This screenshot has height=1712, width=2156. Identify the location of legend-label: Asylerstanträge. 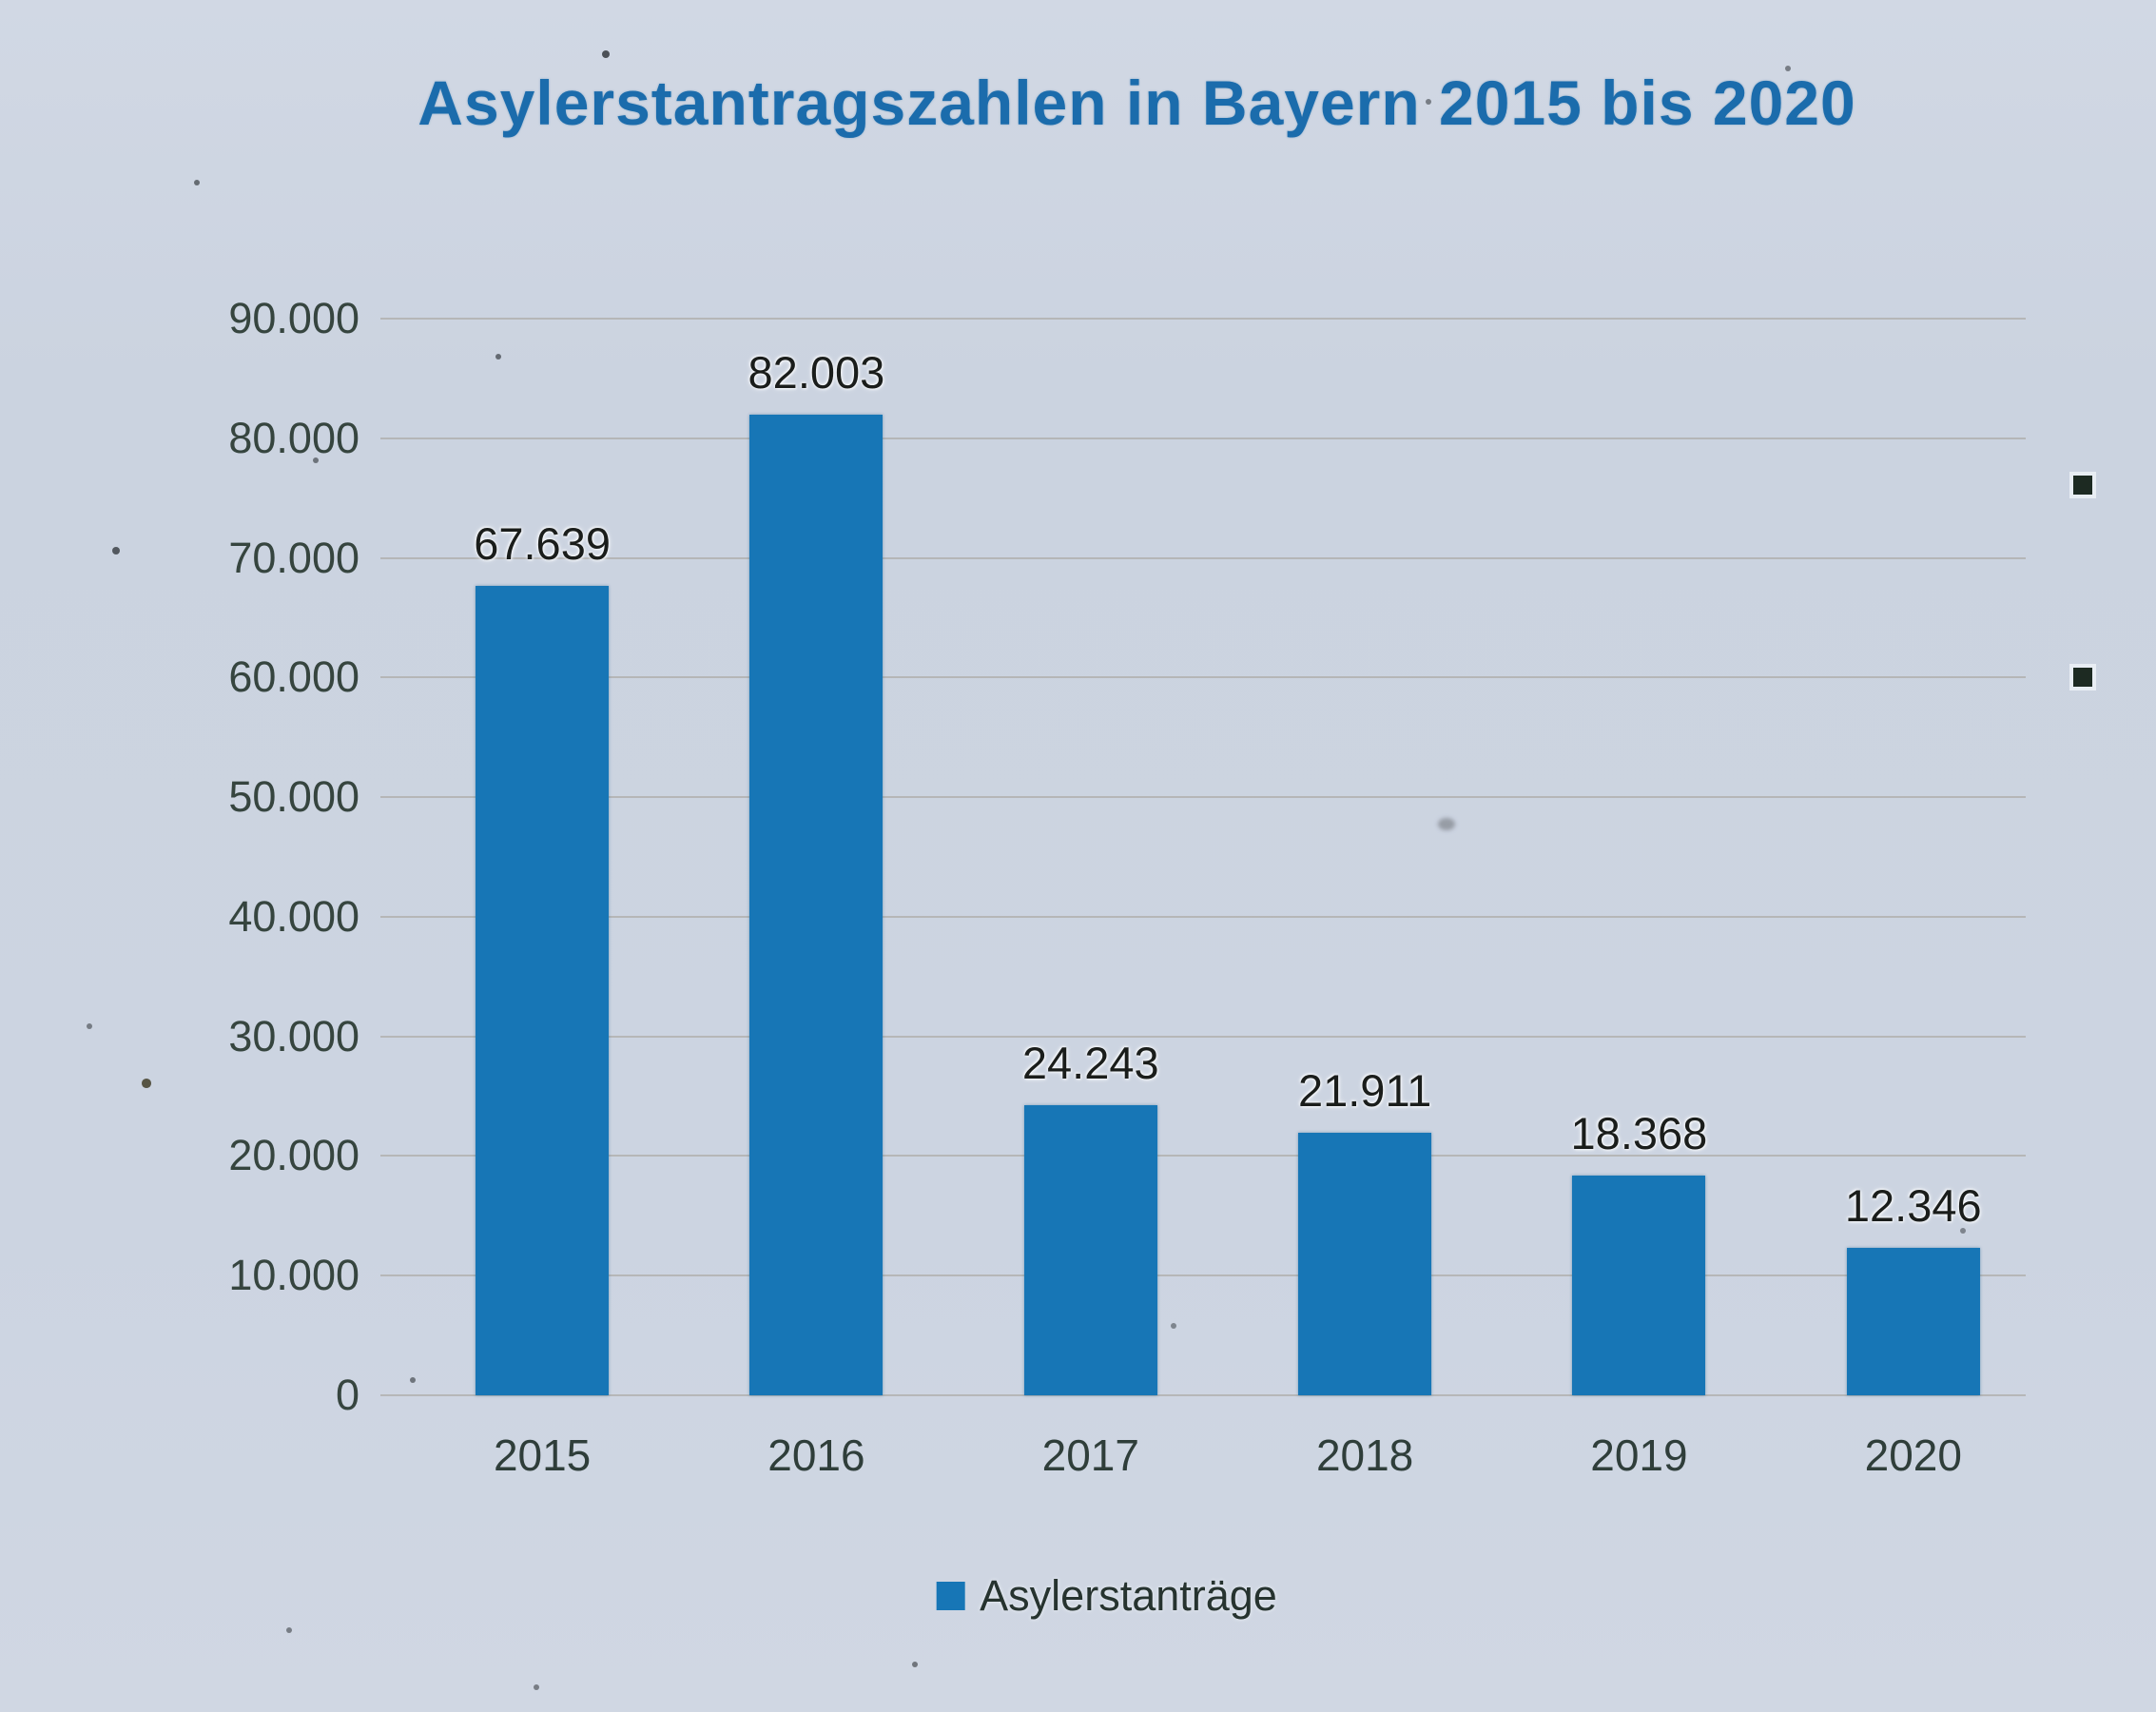
(1128, 1595).